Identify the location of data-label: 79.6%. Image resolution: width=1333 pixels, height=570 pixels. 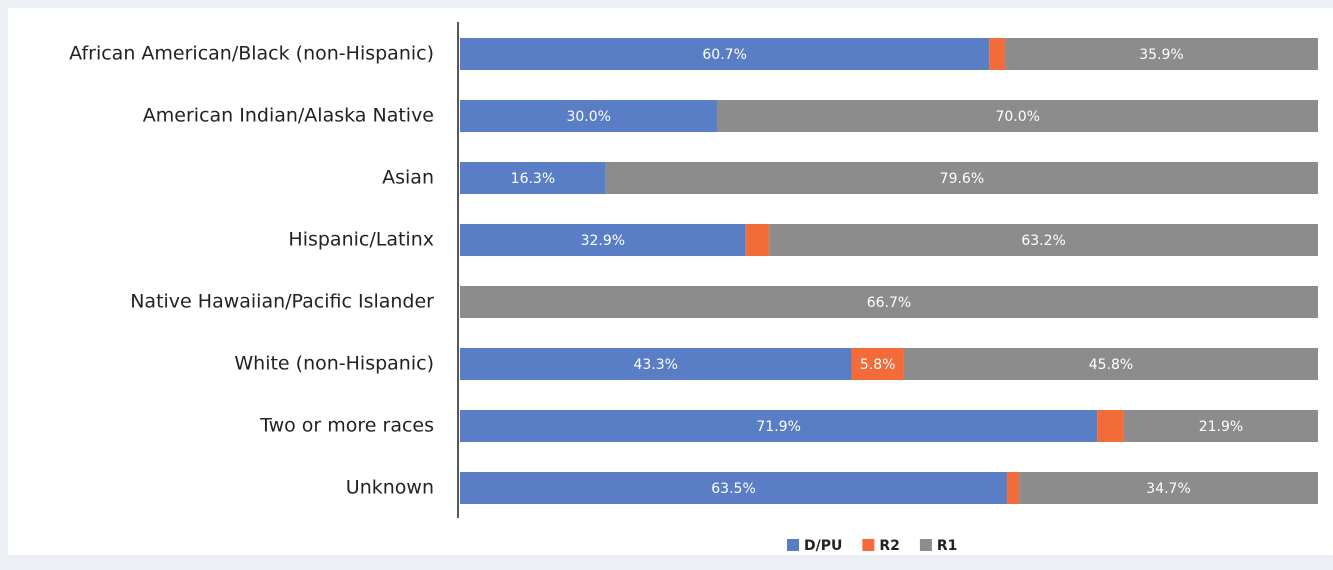
(962, 179).